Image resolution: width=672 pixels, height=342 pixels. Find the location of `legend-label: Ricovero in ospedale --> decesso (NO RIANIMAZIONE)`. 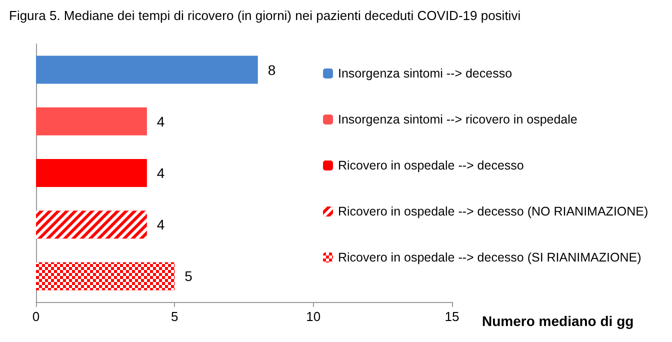

legend-label: Ricovero in ospedale --> decesso (NO RIANIMAZIONE) is located at coordinates (493, 211).